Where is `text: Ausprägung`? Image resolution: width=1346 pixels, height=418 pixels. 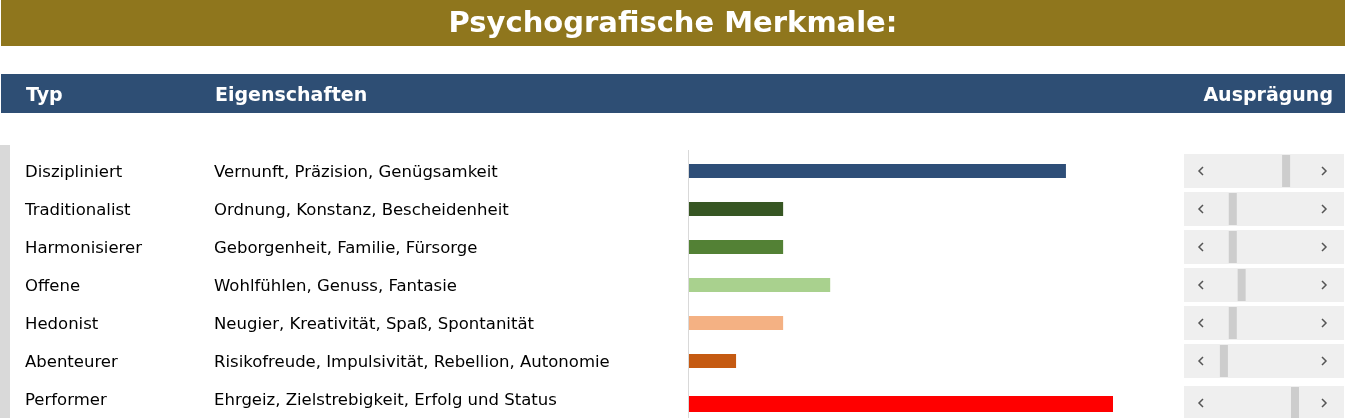
text: Ausprägung is located at coordinates (1268, 94).